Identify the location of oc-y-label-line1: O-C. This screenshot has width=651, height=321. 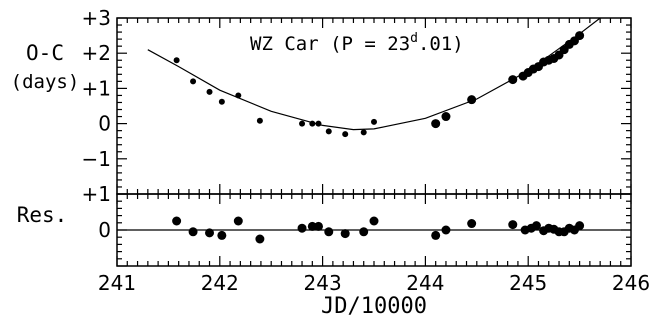
(45, 53).